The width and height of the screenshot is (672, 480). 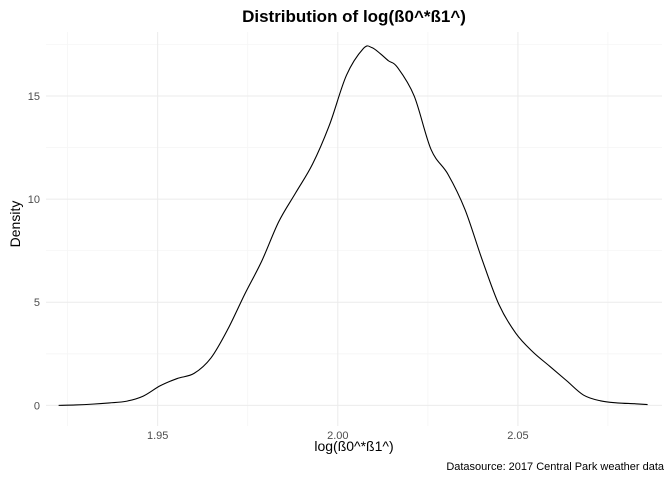 I want to click on x-tick-label: 1.95, so click(x=157, y=436).